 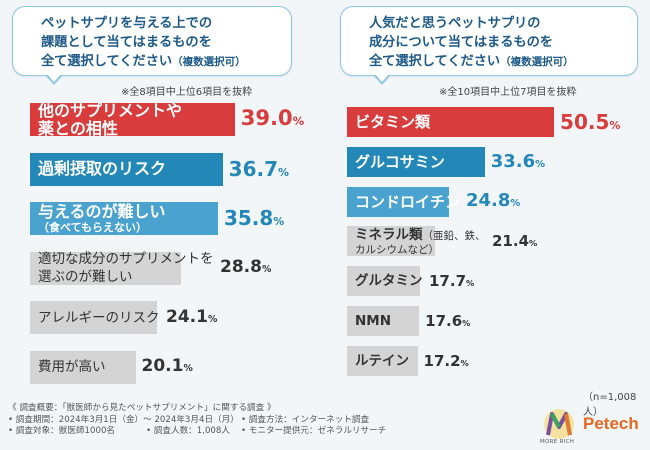 I want to click on left-bar-label-1: 他のサプリメントや 薬との相性, so click(x=106, y=119).